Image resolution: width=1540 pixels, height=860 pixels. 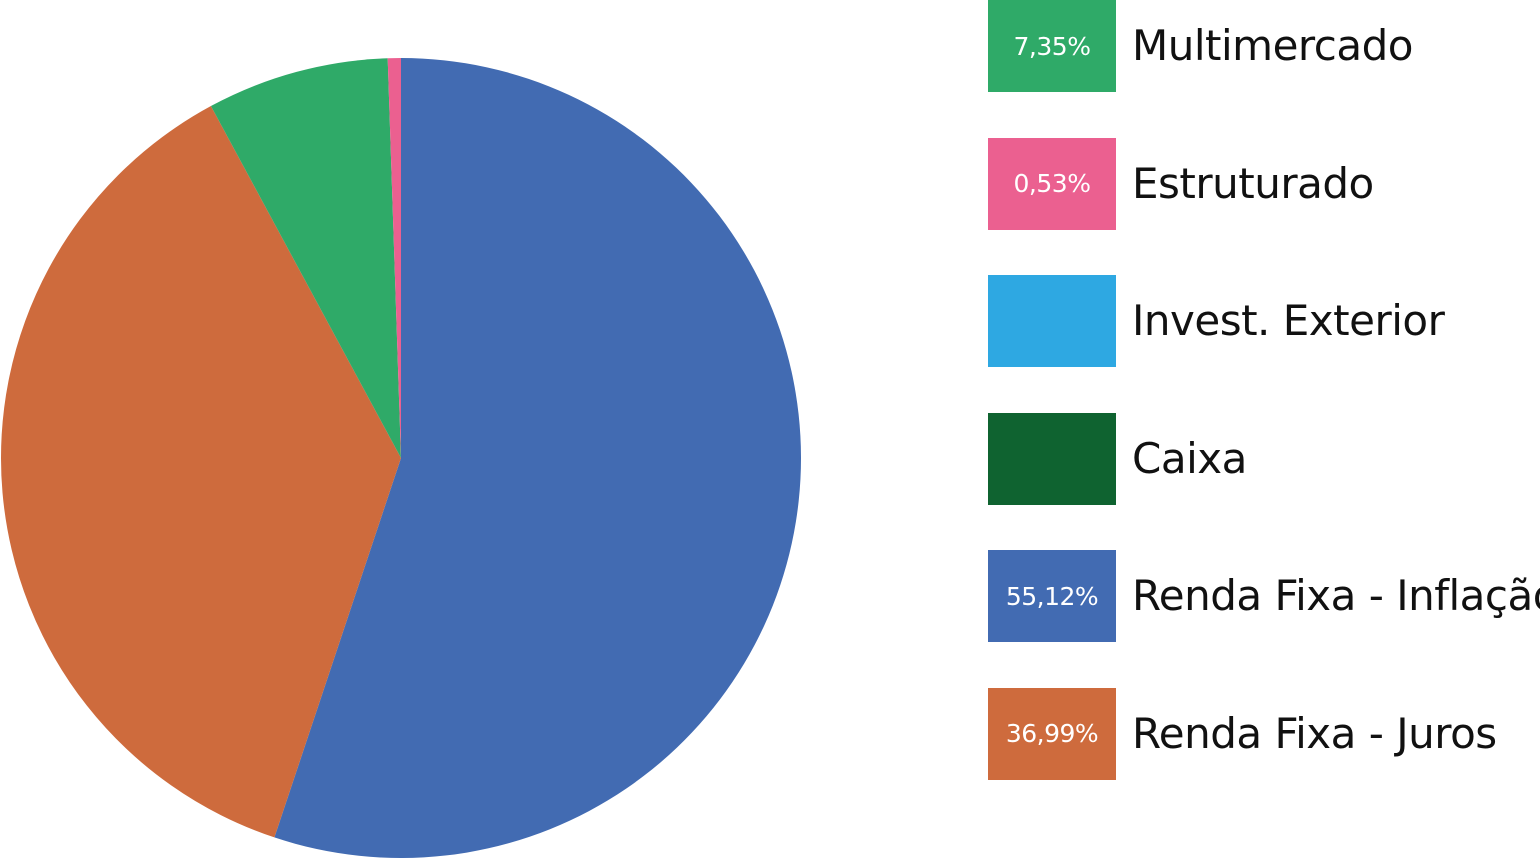 What do you see at coordinates (1253, 183) in the screenshot?
I see `legend-label-estruturado: Estruturado` at bounding box center [1253, 183].